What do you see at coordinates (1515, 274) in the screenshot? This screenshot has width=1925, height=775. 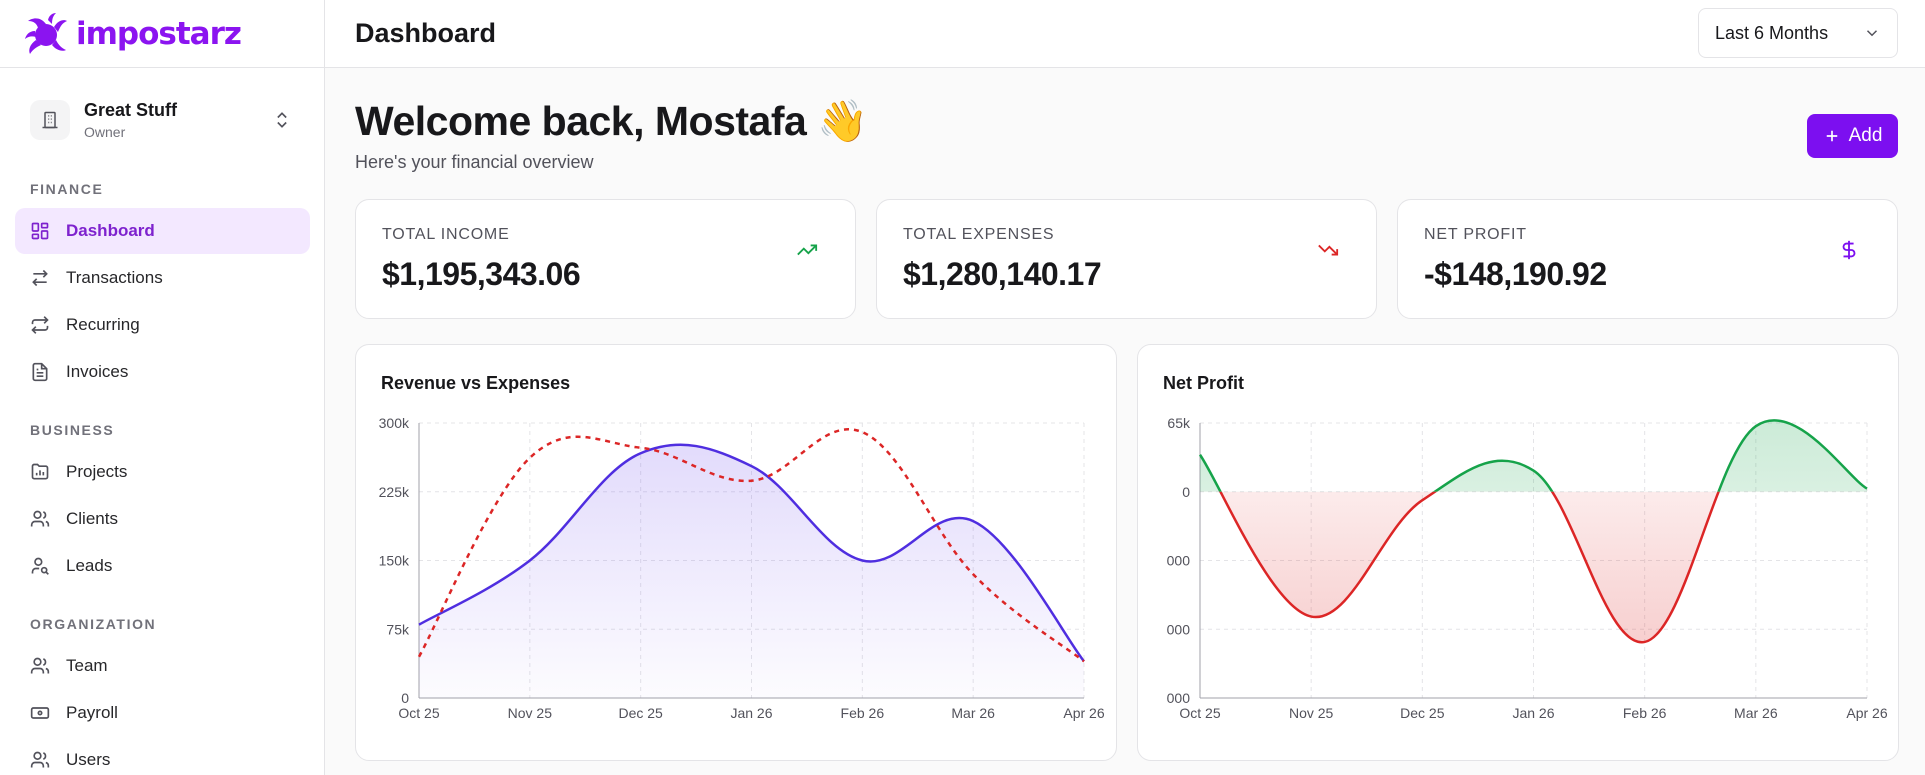 I see `stat-value: -$148,190.92` at bounding box center [1515, 274].